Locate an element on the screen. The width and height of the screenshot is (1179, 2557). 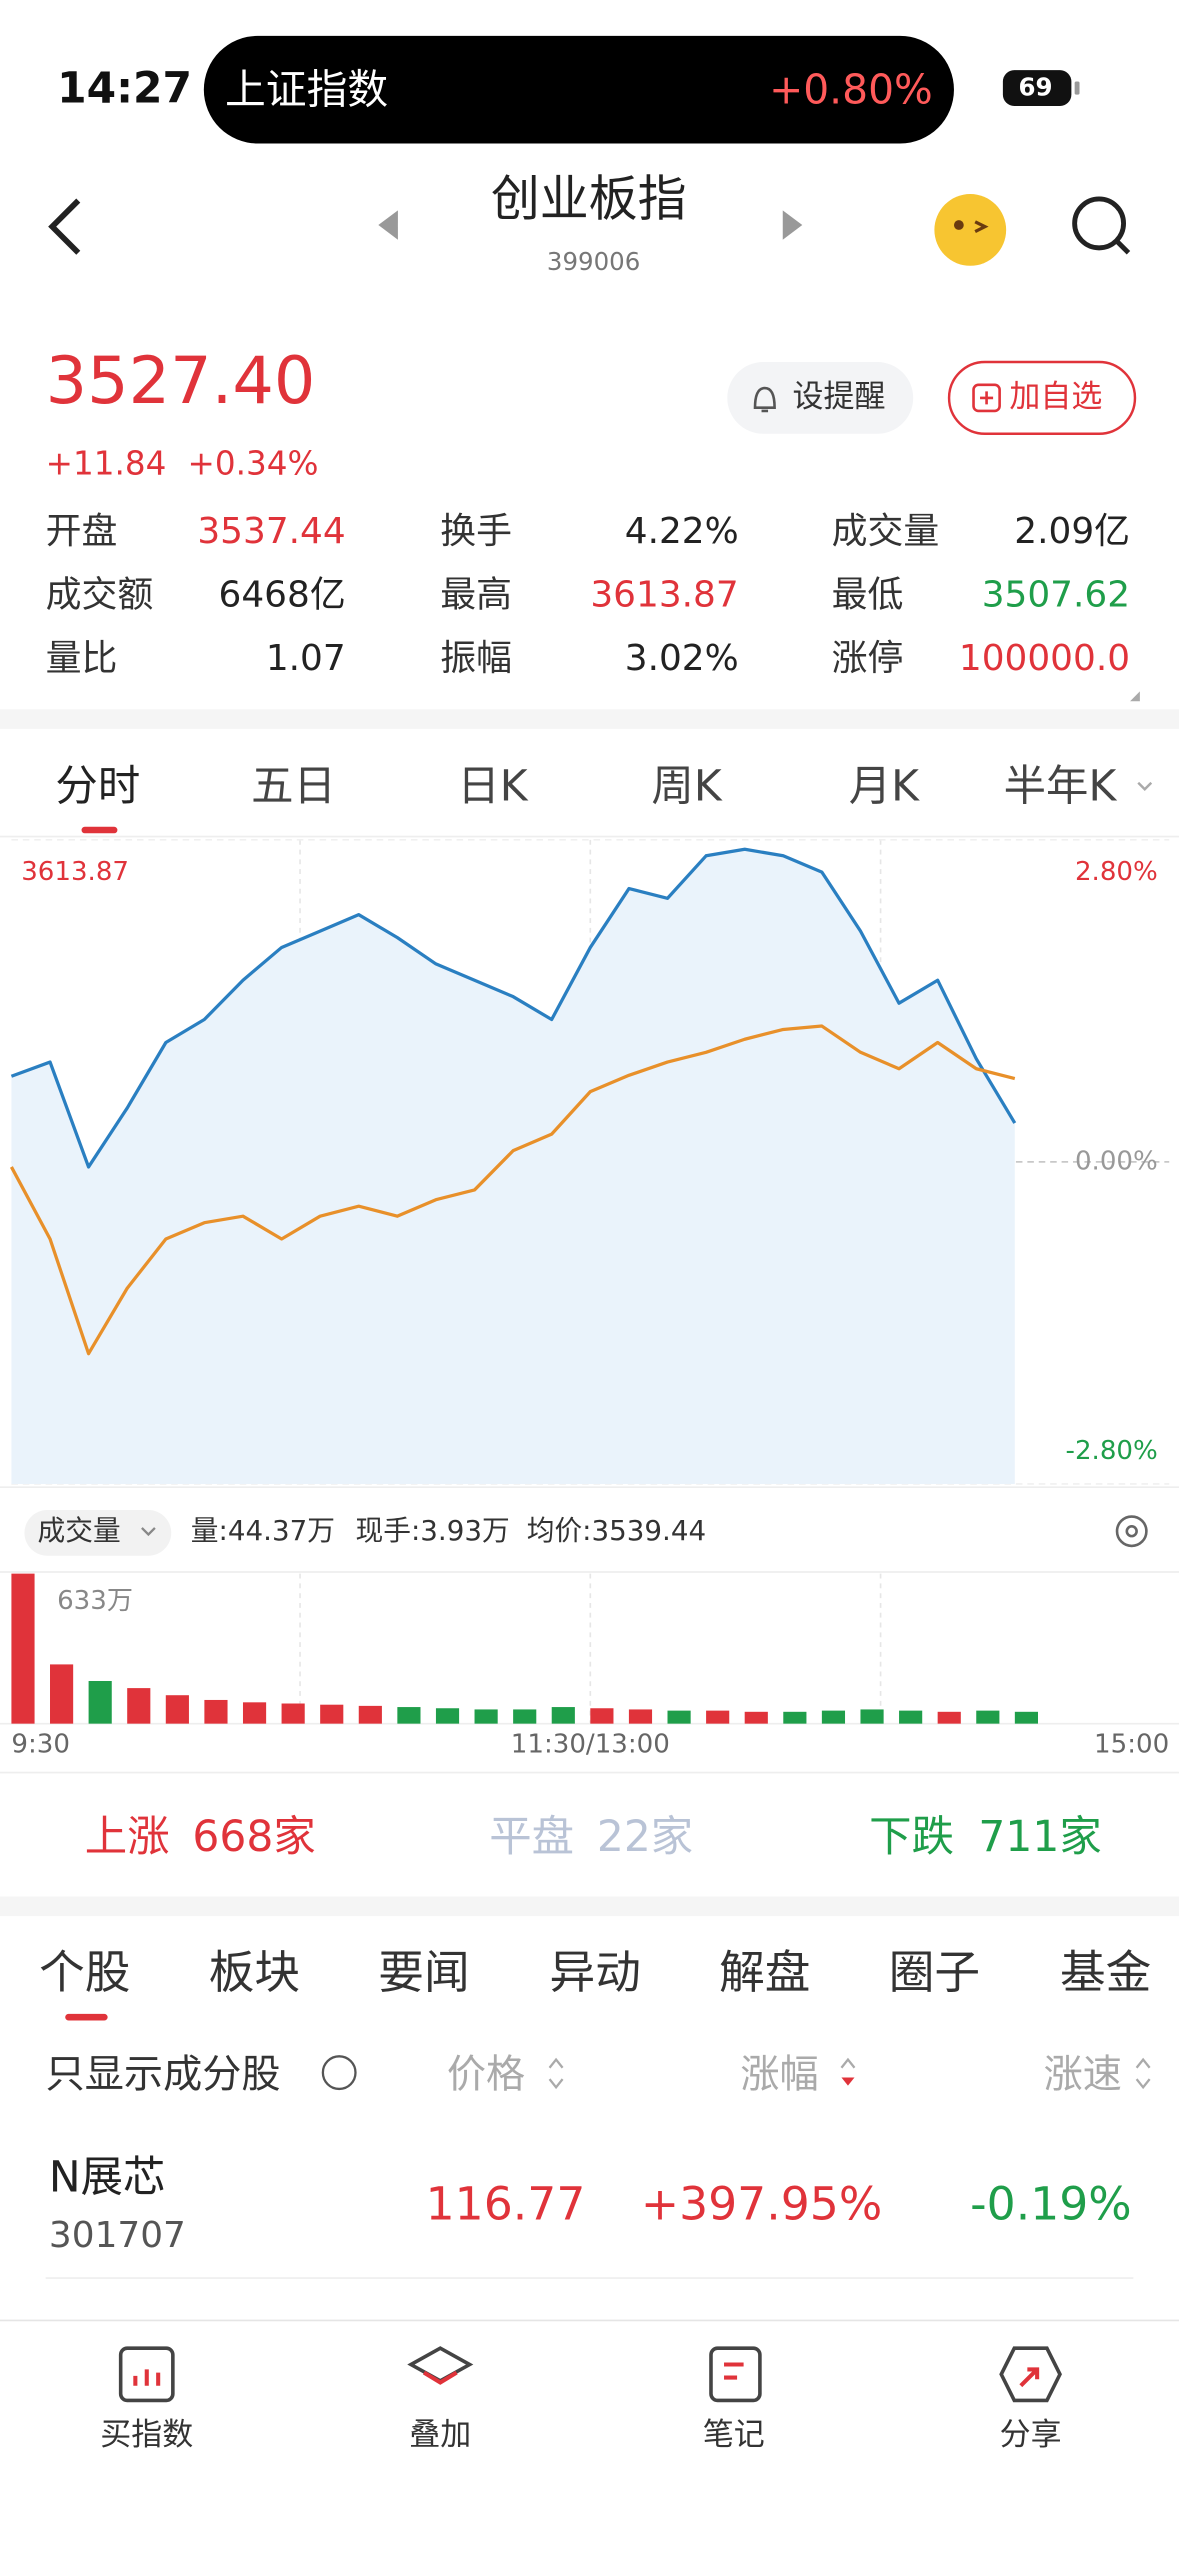
x-tick-label: 15:00 is located at coordinates (1131, 1744).